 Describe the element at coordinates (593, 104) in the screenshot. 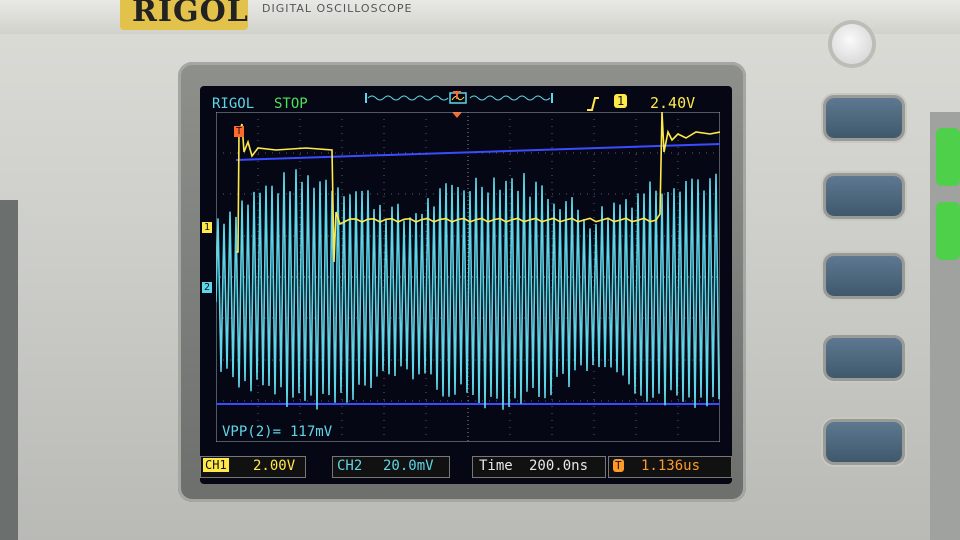

I see `rising-edge-icon` at that location.